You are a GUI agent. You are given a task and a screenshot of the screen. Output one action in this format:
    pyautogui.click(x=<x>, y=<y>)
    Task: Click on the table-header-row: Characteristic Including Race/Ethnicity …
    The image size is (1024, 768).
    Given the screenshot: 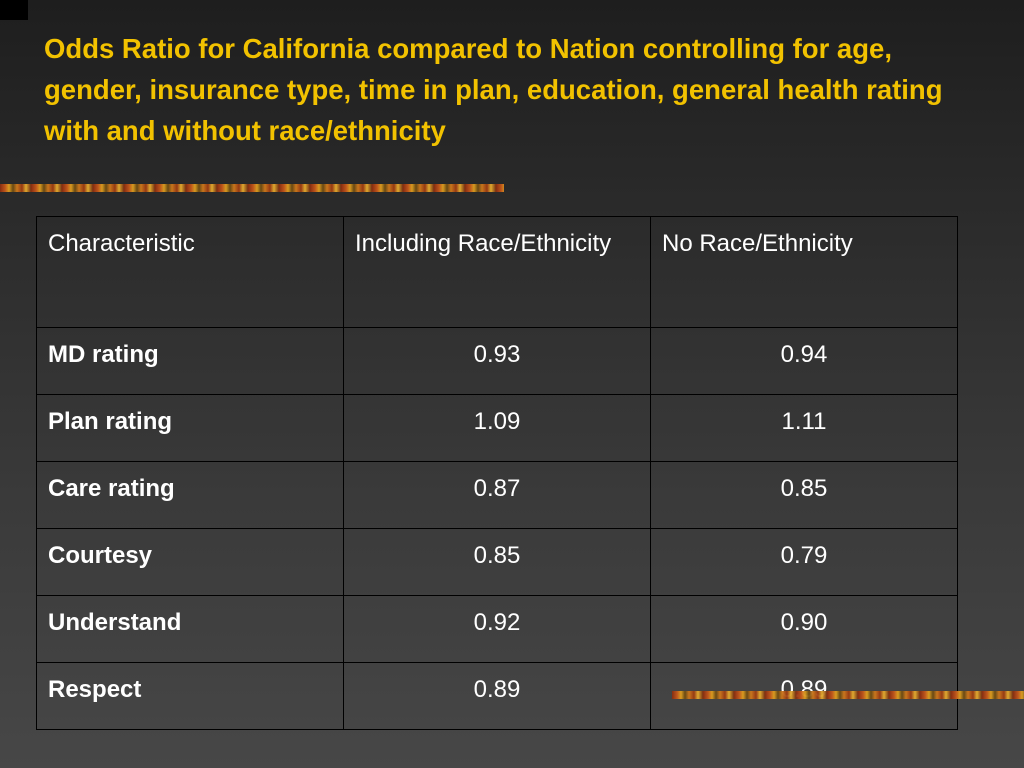 What is the action you would take?
    pyautogui.click(x=497, y=272)
    